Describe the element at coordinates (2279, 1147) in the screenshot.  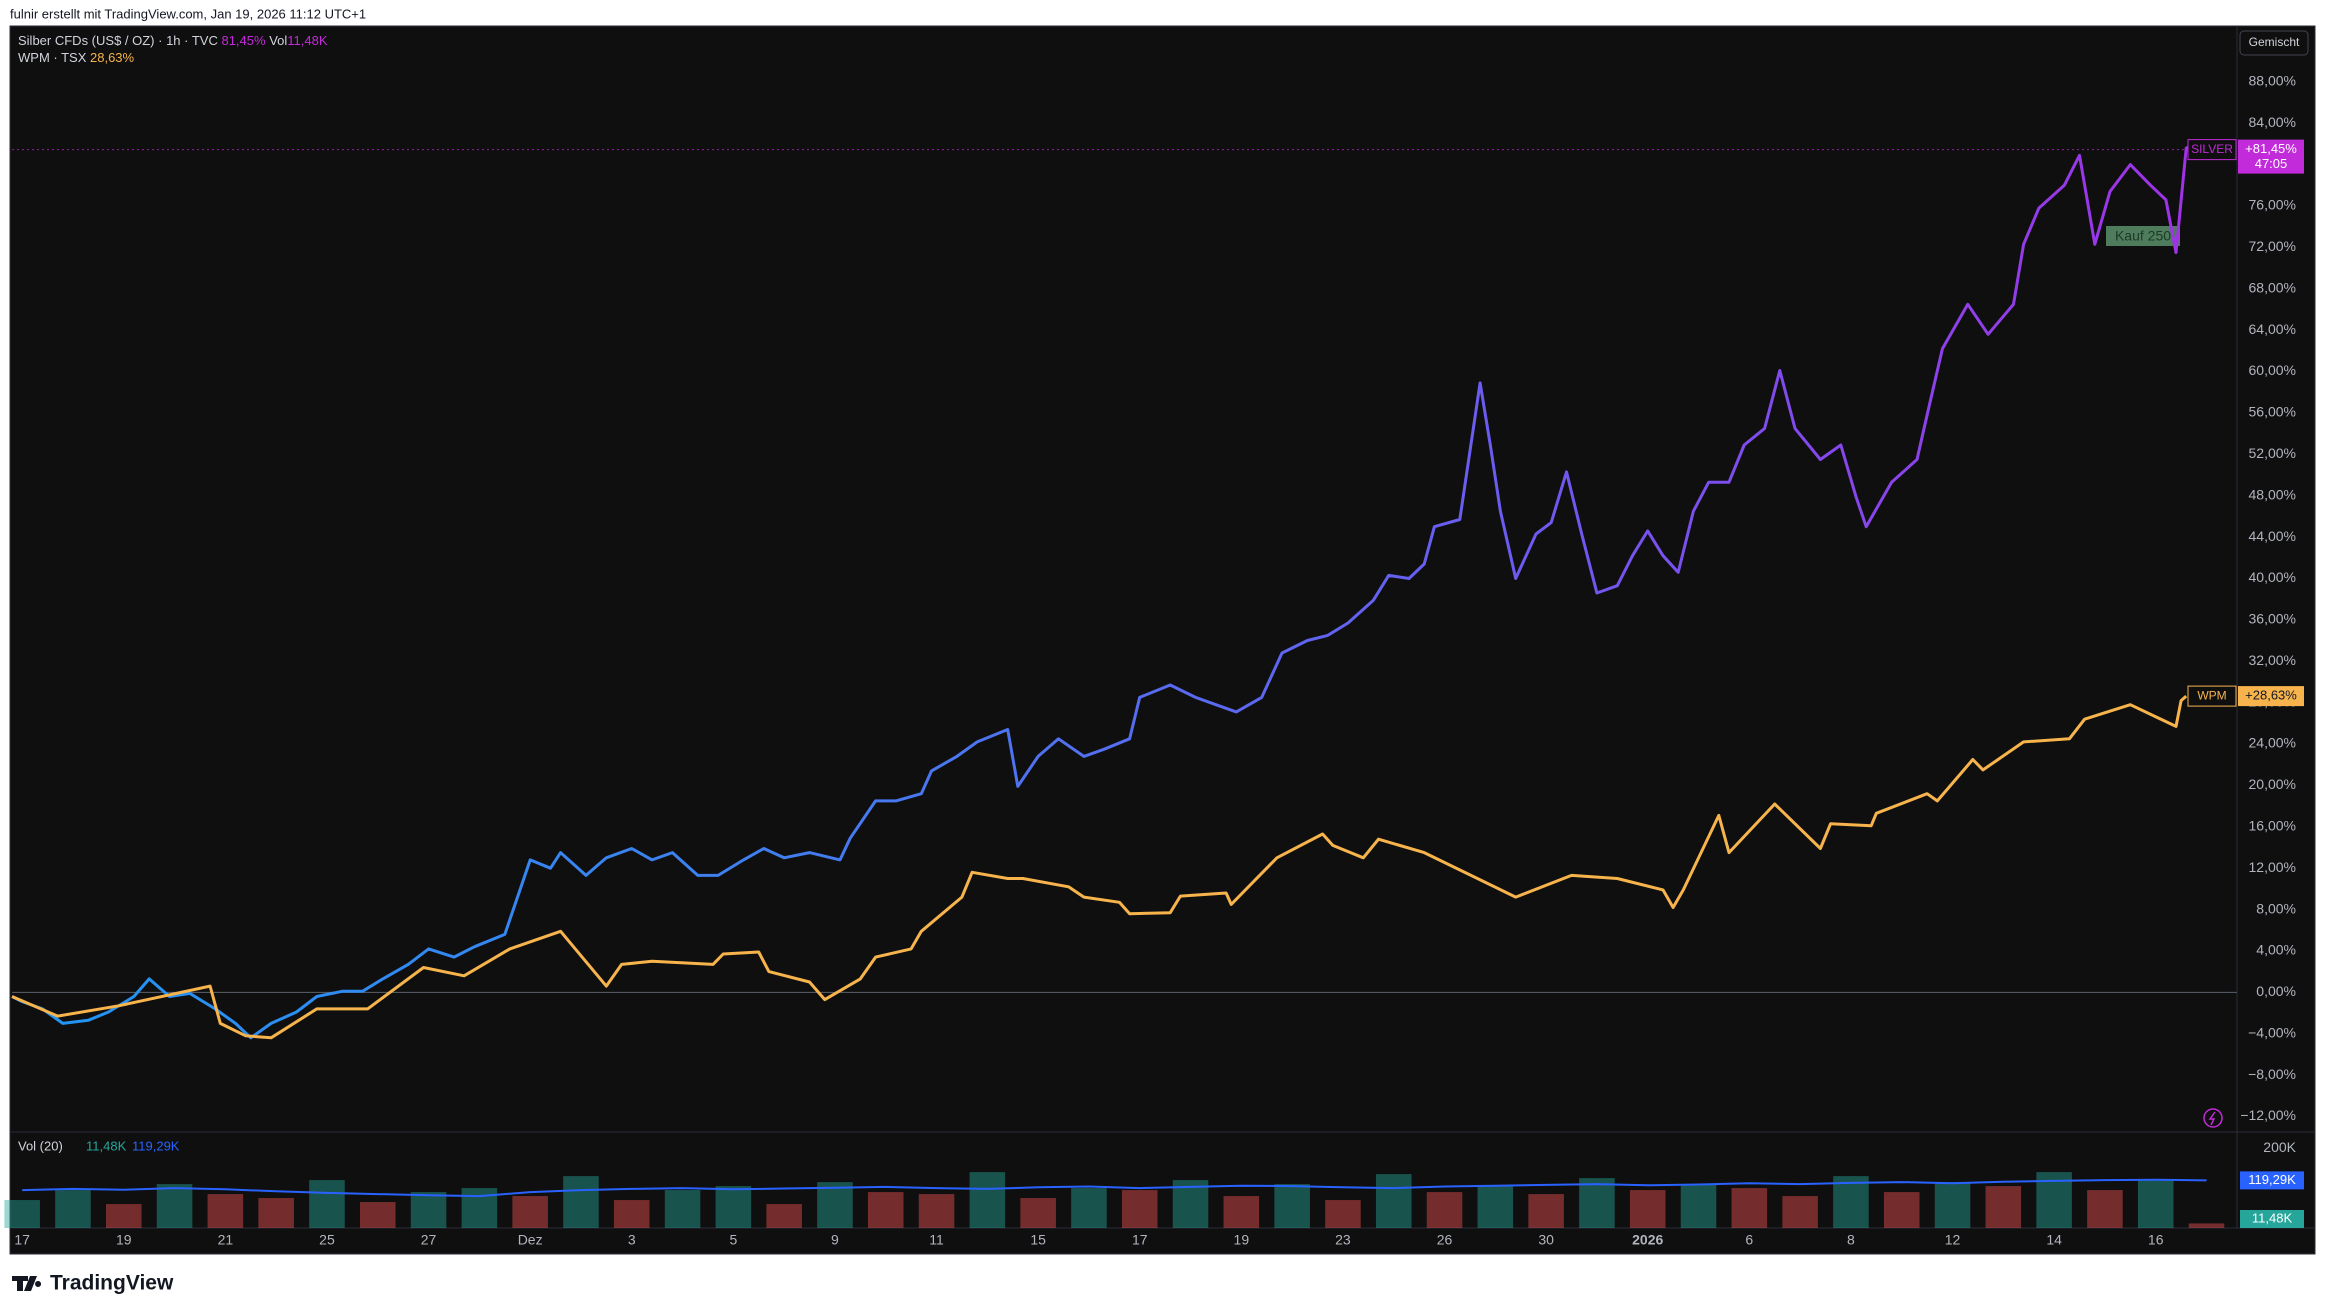
I see `y-tick-label: 200K` at that location.